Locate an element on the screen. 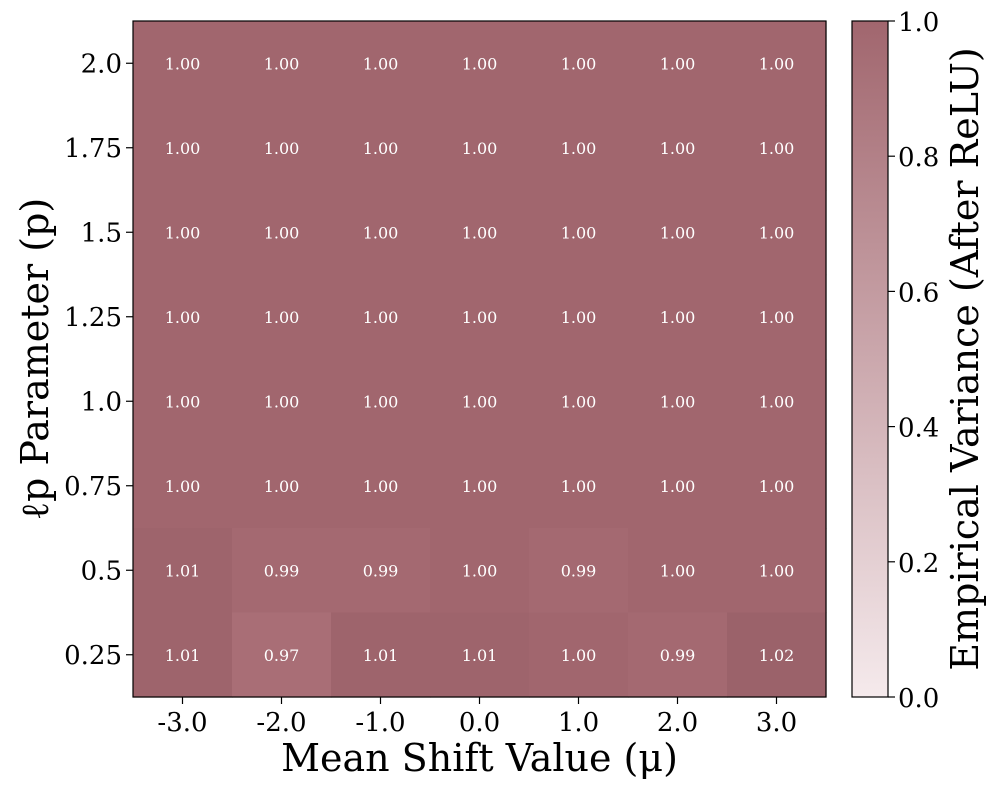  x-tick-label: 0.0 is located at coordinates (479, 723).